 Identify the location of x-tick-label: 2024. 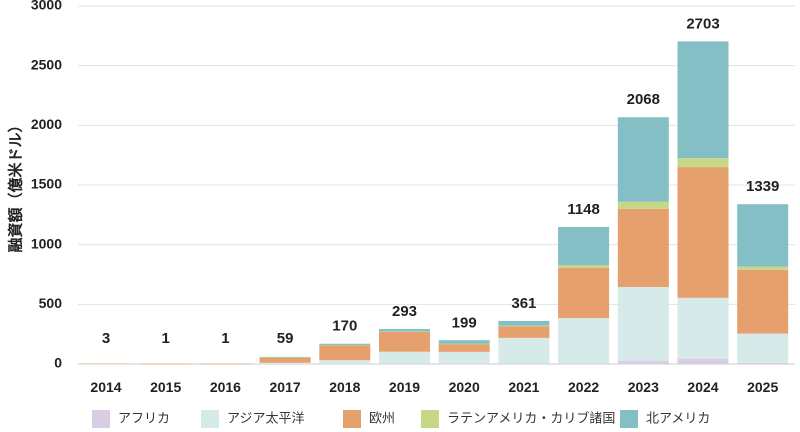
(702, 387).